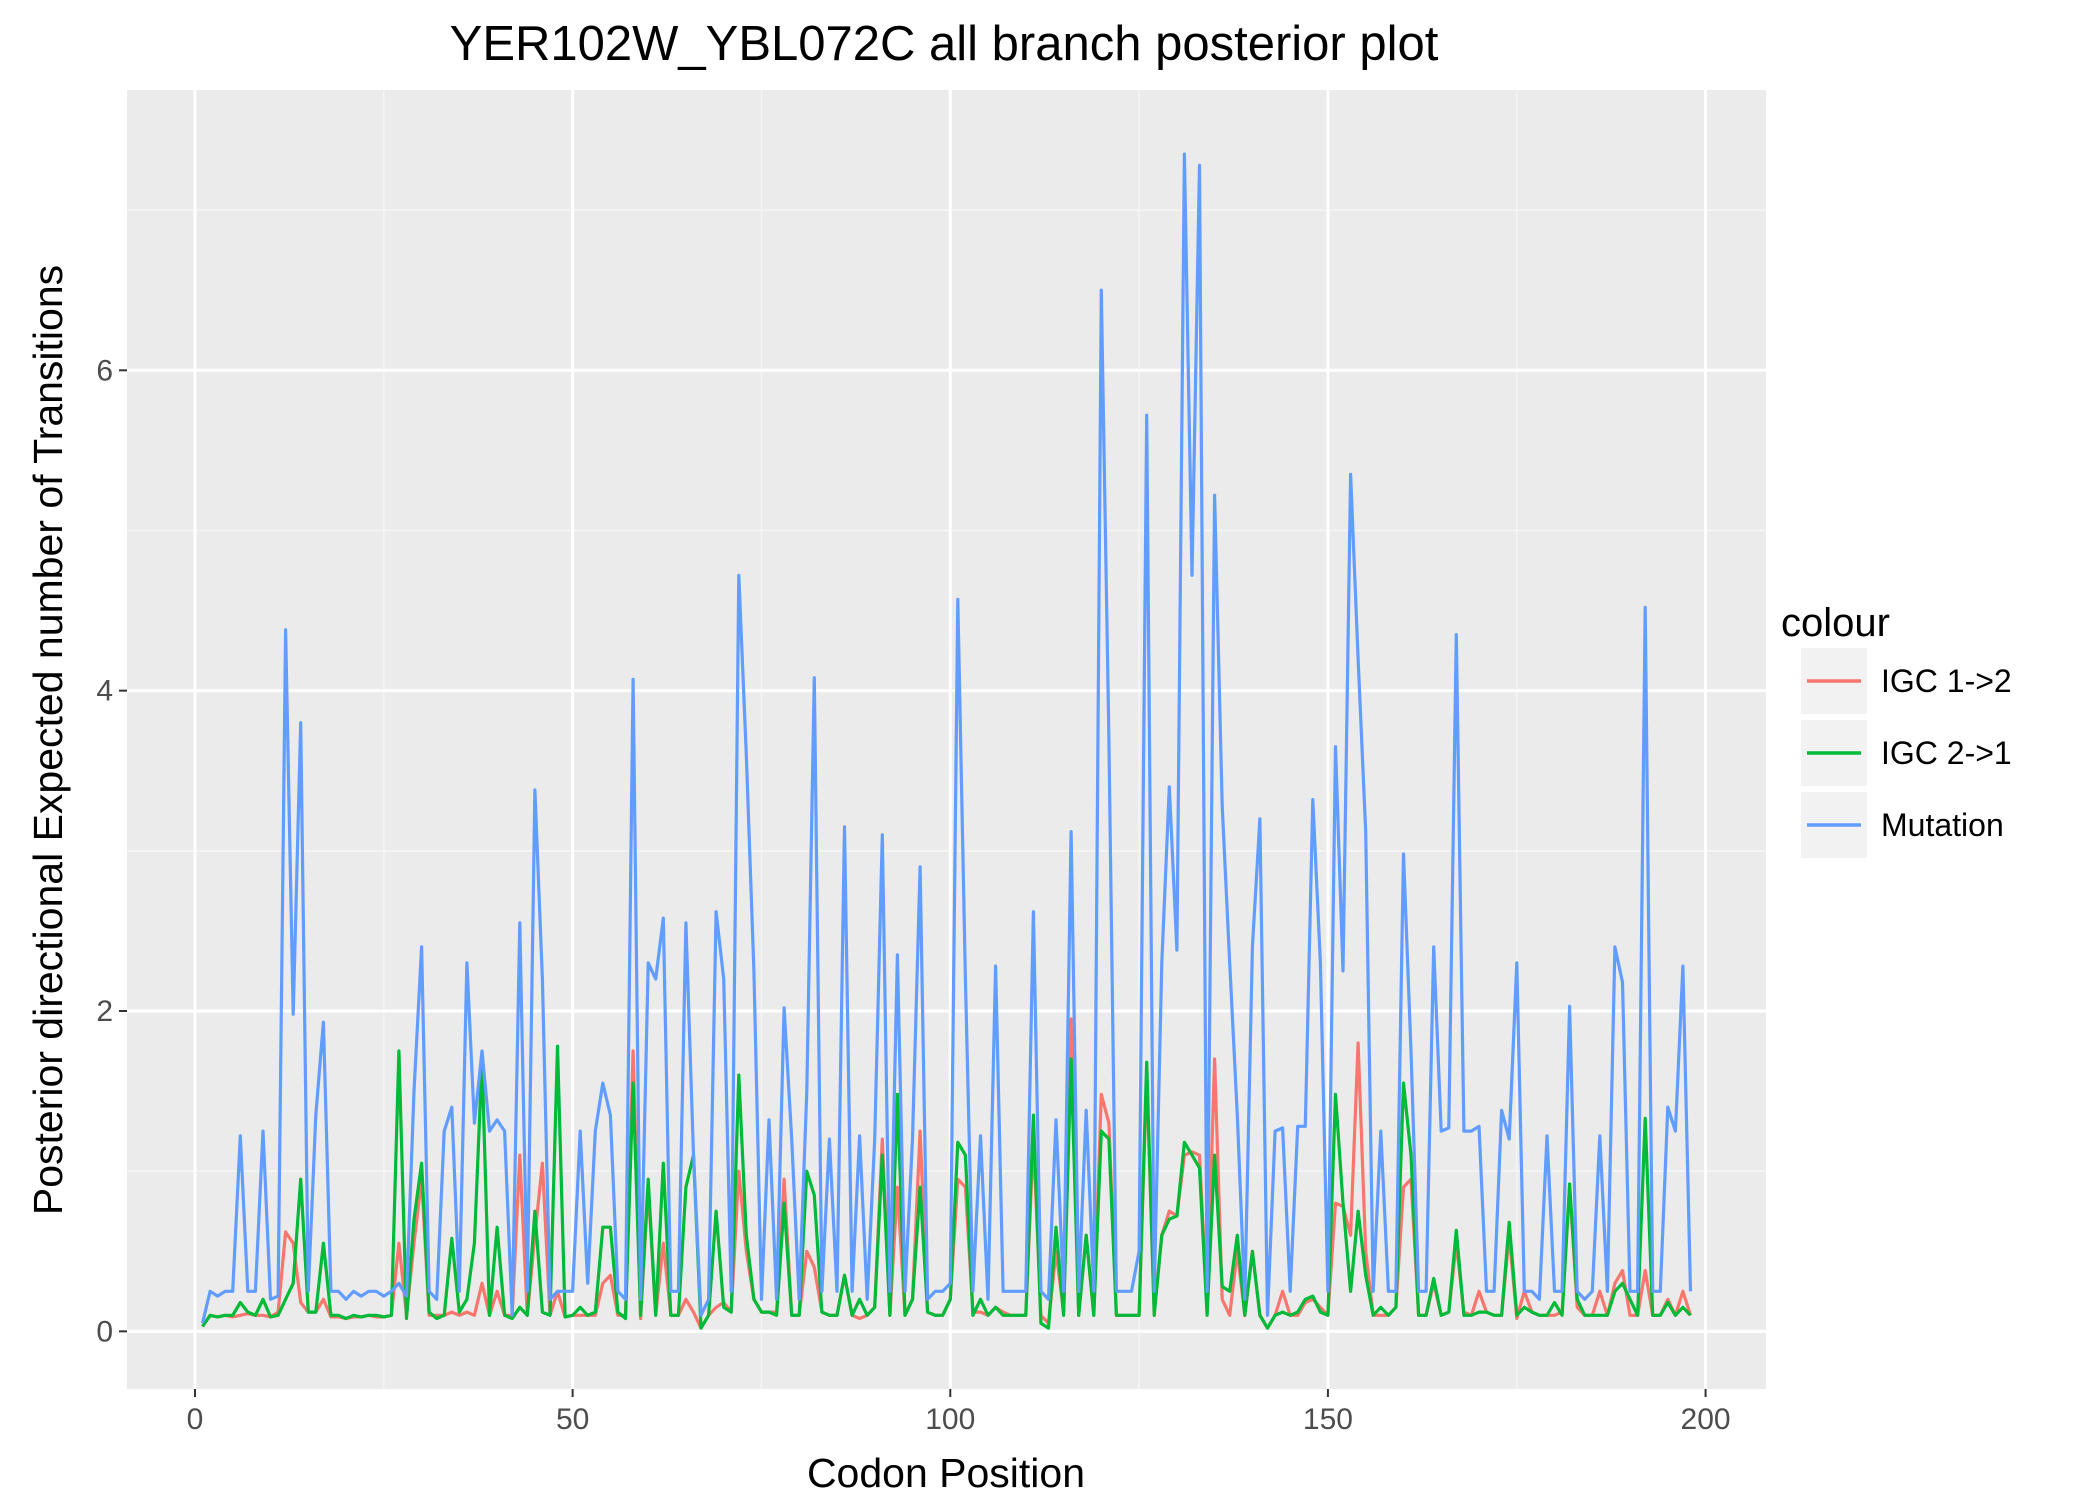  I want to click on x-tick-label: 100, so click(950, 1419).